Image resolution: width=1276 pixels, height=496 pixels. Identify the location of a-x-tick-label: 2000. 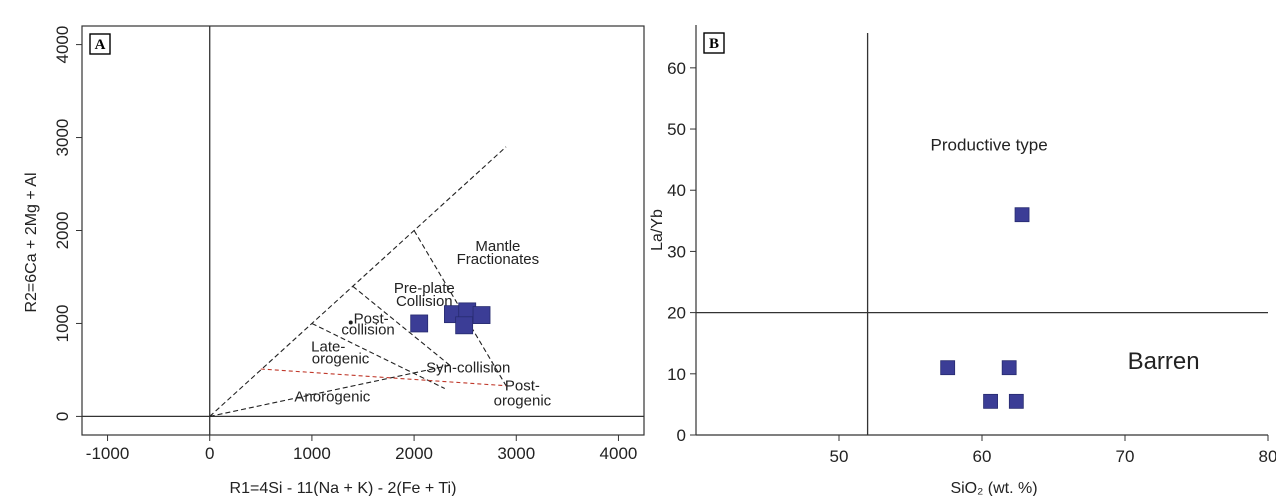
(414, 453).